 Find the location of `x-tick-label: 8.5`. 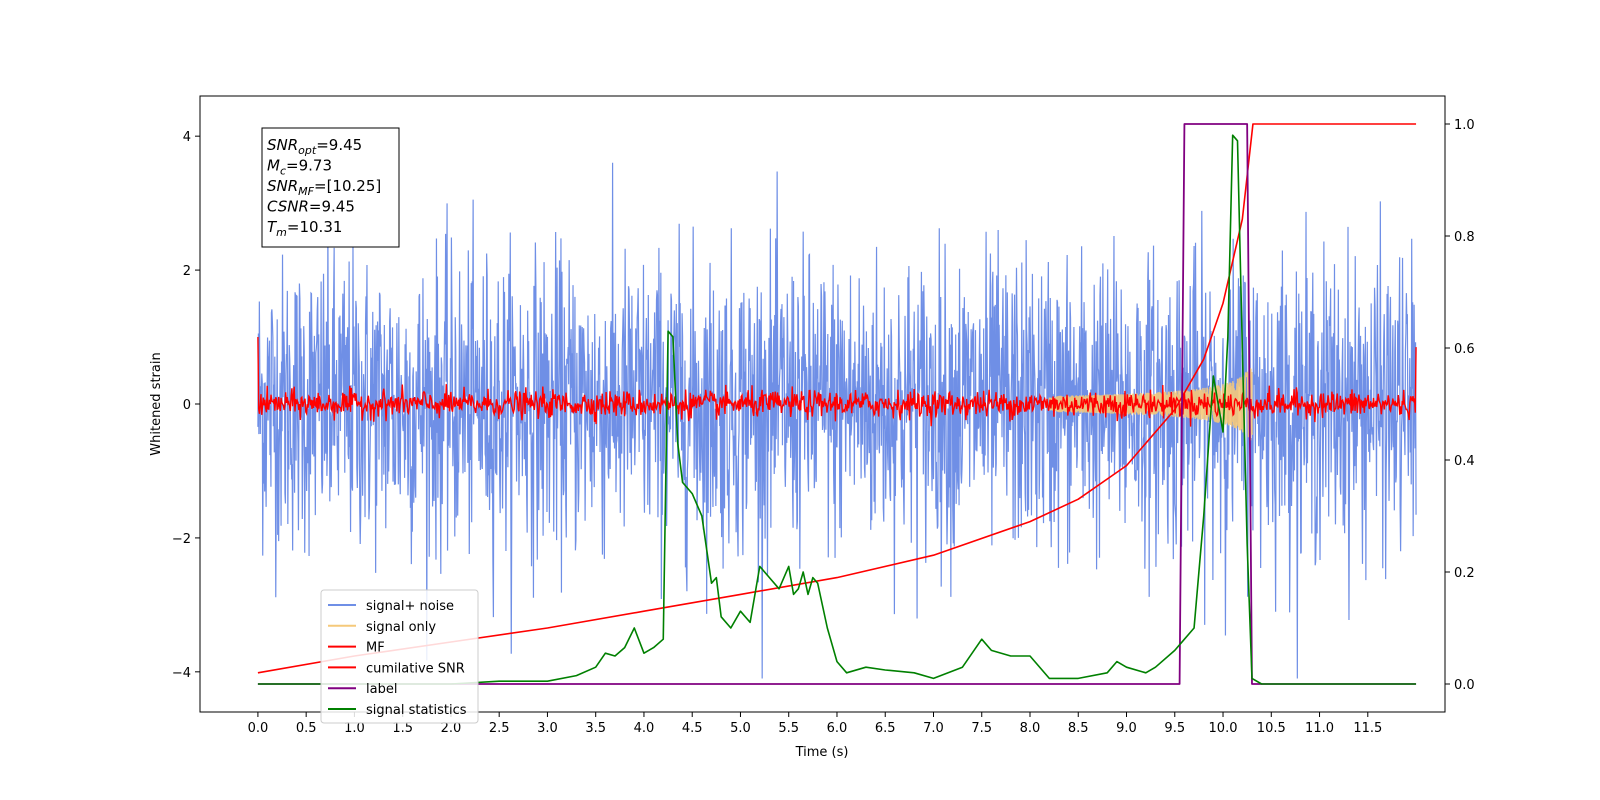

x-tick-label: 8.5 is located at coordinates (1078, 728).